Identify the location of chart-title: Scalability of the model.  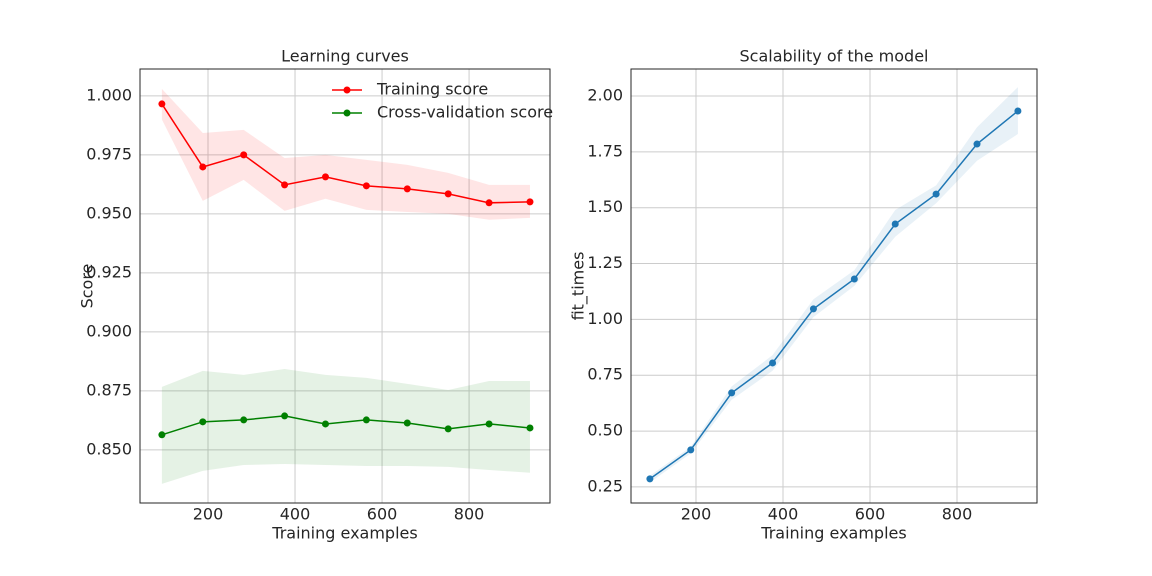
(834, 56).